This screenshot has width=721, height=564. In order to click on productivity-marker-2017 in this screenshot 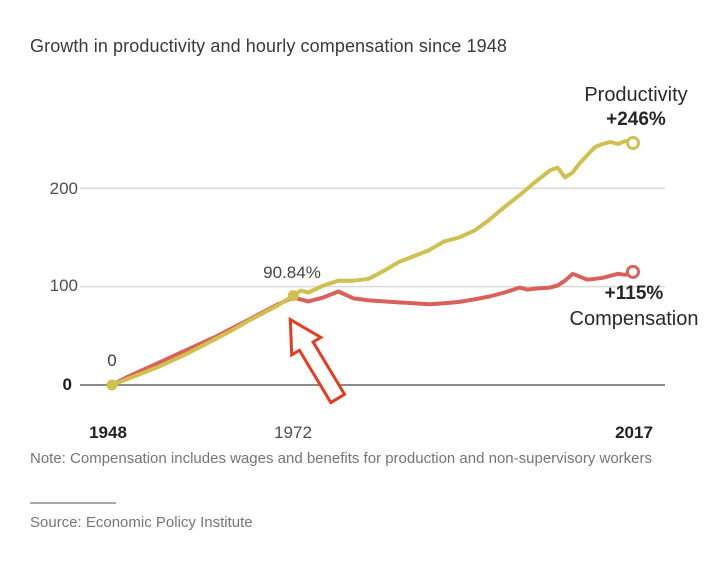, I will do `click(633, 143)`.